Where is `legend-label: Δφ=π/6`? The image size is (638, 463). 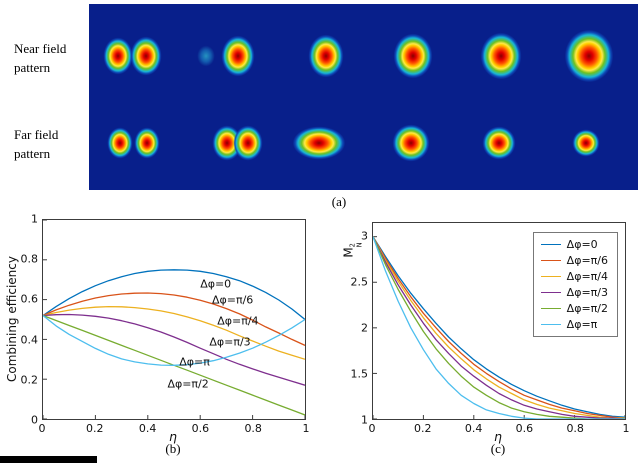 legend-label: Δφ=π/6 is located at coordinates (587, 260).